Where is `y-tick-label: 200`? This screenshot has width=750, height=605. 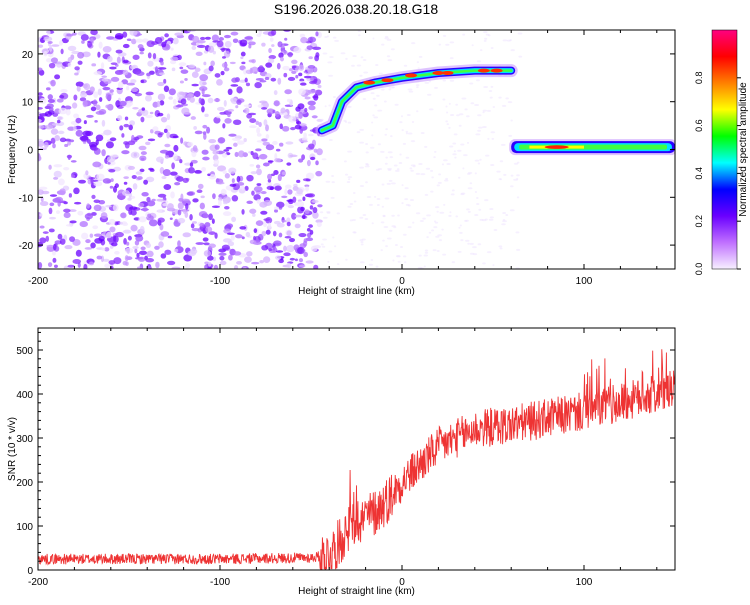
y-tick-label: 200 is located at coordinates (24, 483).